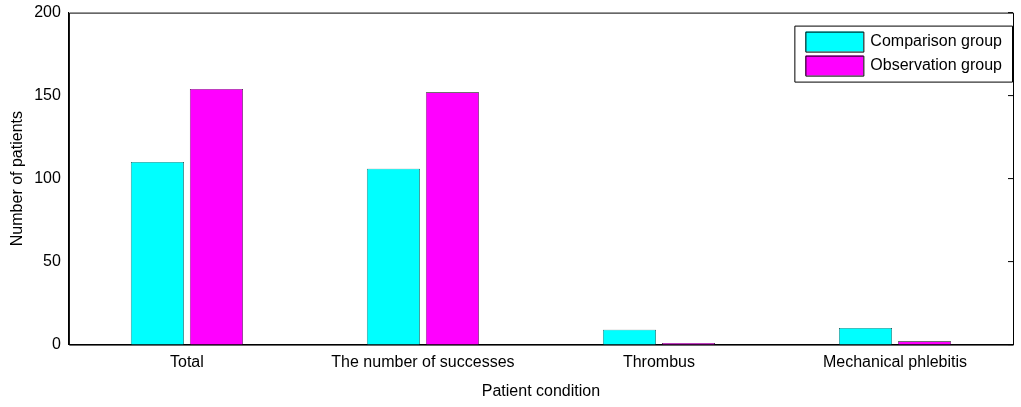 The height and width of the screenshot is (407, 1021). Describe the element at coordinates (423, 361) in the screenshot. I see `x-tick-label: The number of successes` at that location.